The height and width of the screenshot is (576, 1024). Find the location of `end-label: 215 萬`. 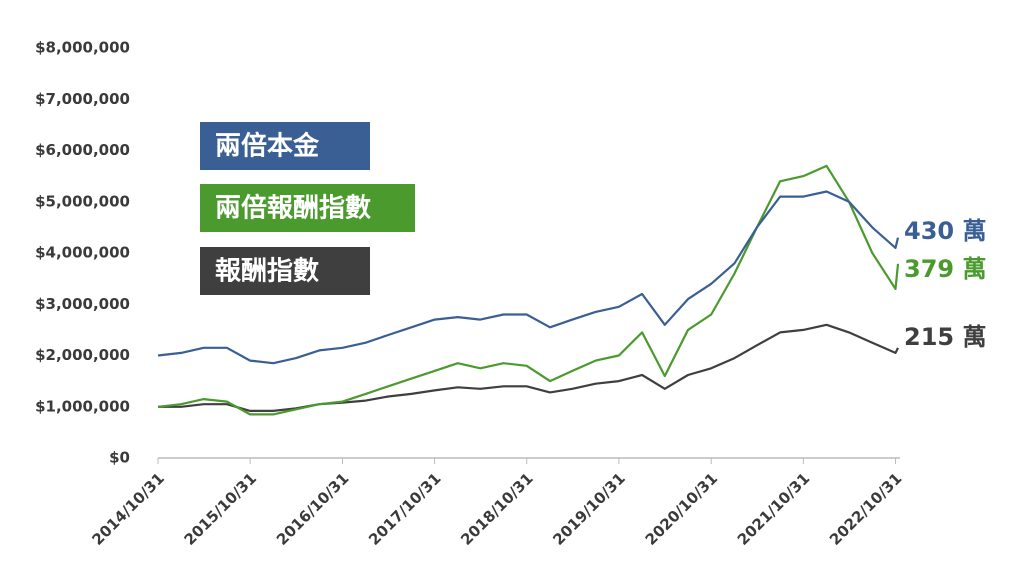

end-label: 215 萬 is located at coordinates (945, 337).